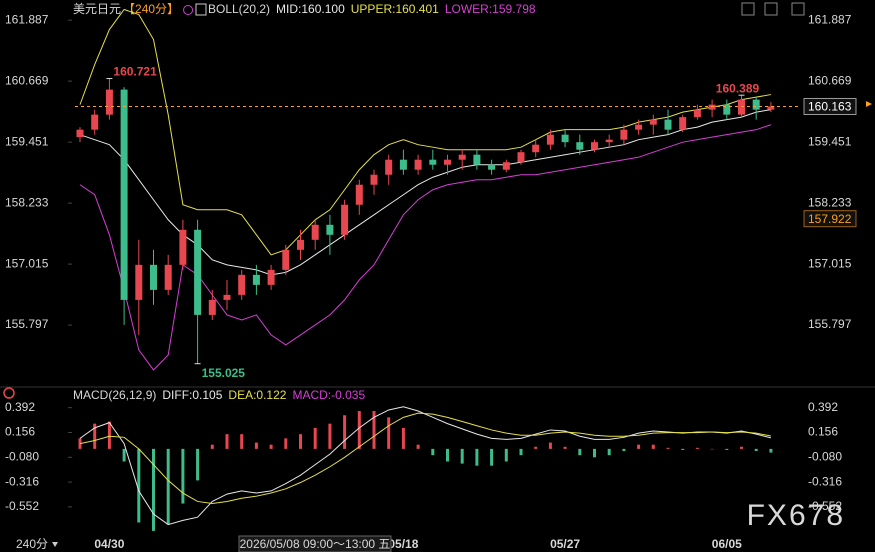 The height and width of the screenshot is (552, 875). I want to click on x-tick-label: 04/30, so click(109, 544).